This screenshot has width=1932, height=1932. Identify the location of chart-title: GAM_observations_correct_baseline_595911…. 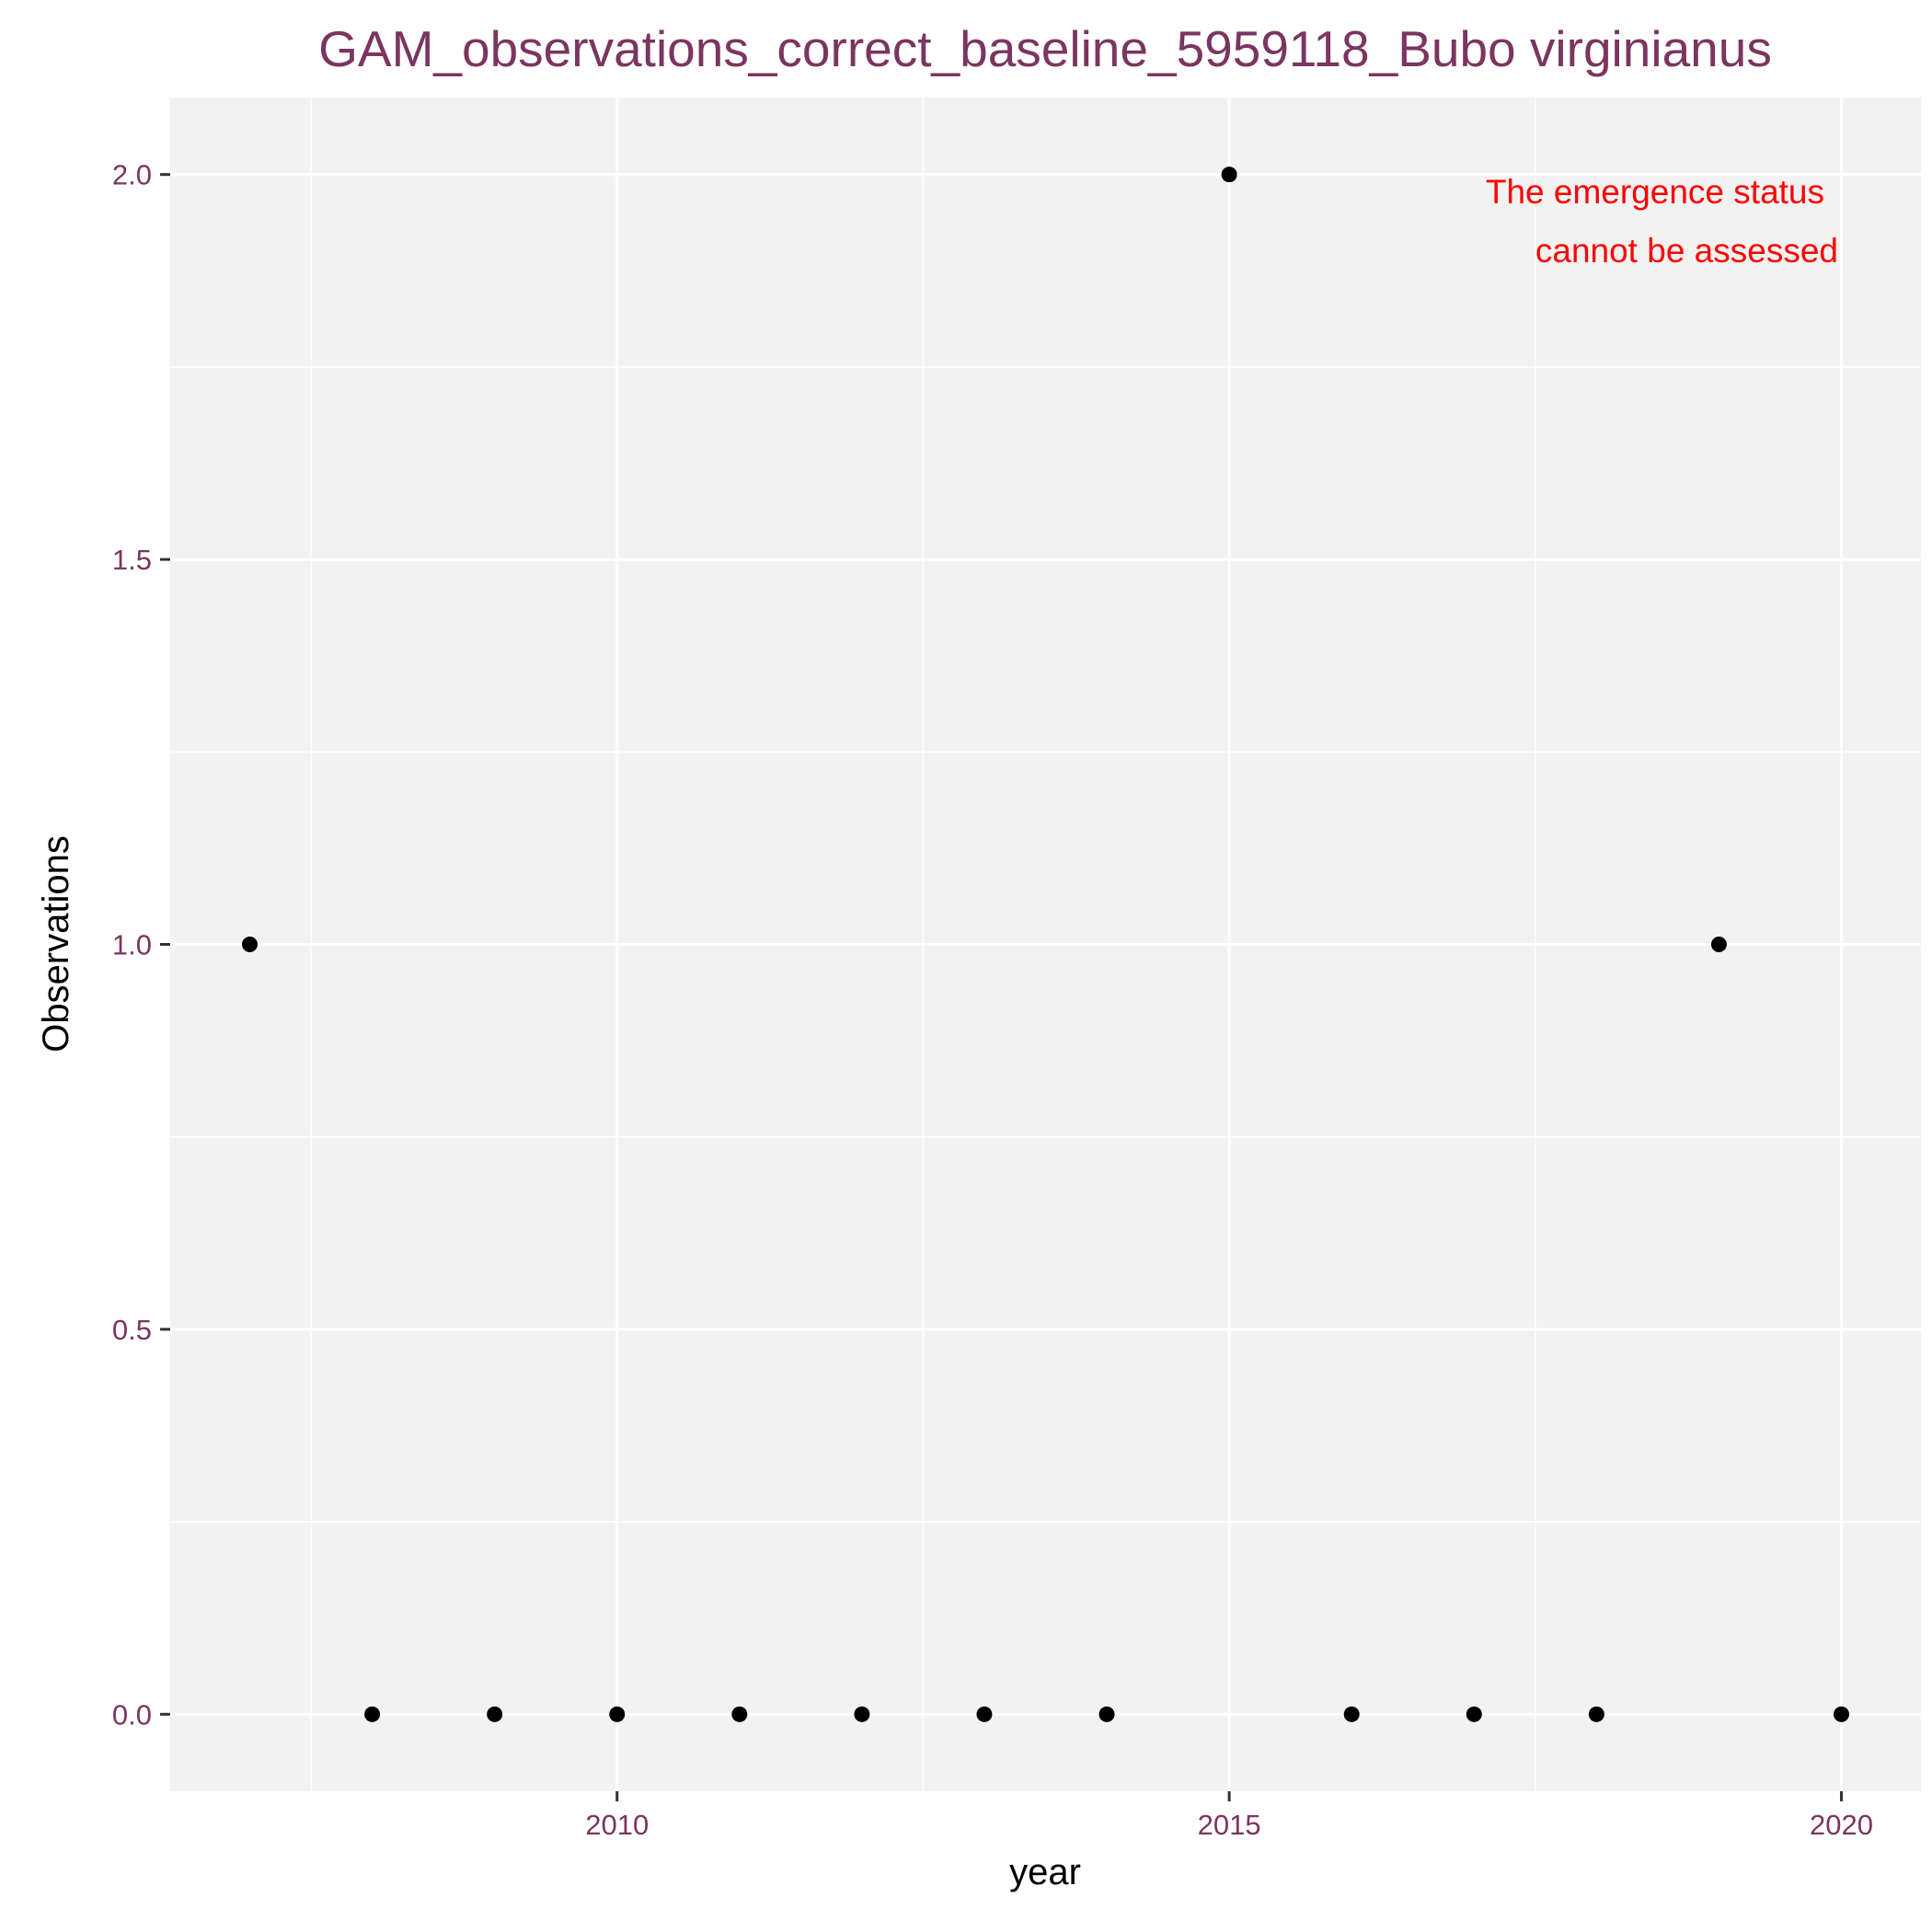
(1045, 48).